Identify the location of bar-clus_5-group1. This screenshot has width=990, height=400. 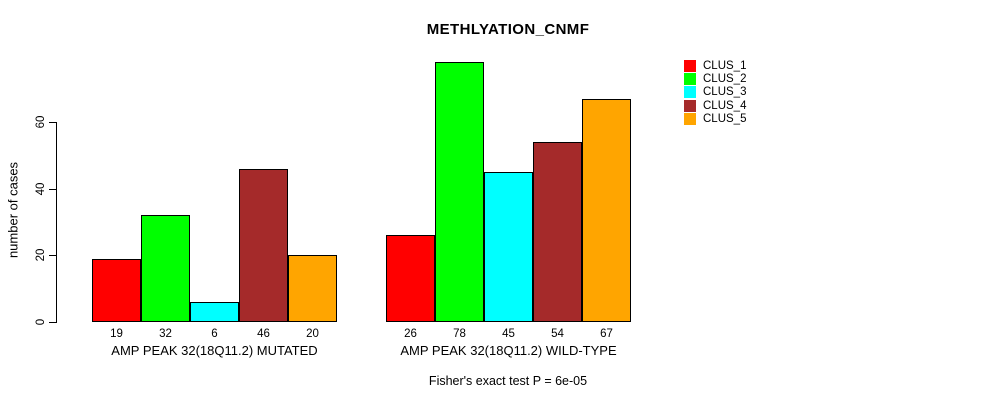
(312, 288).